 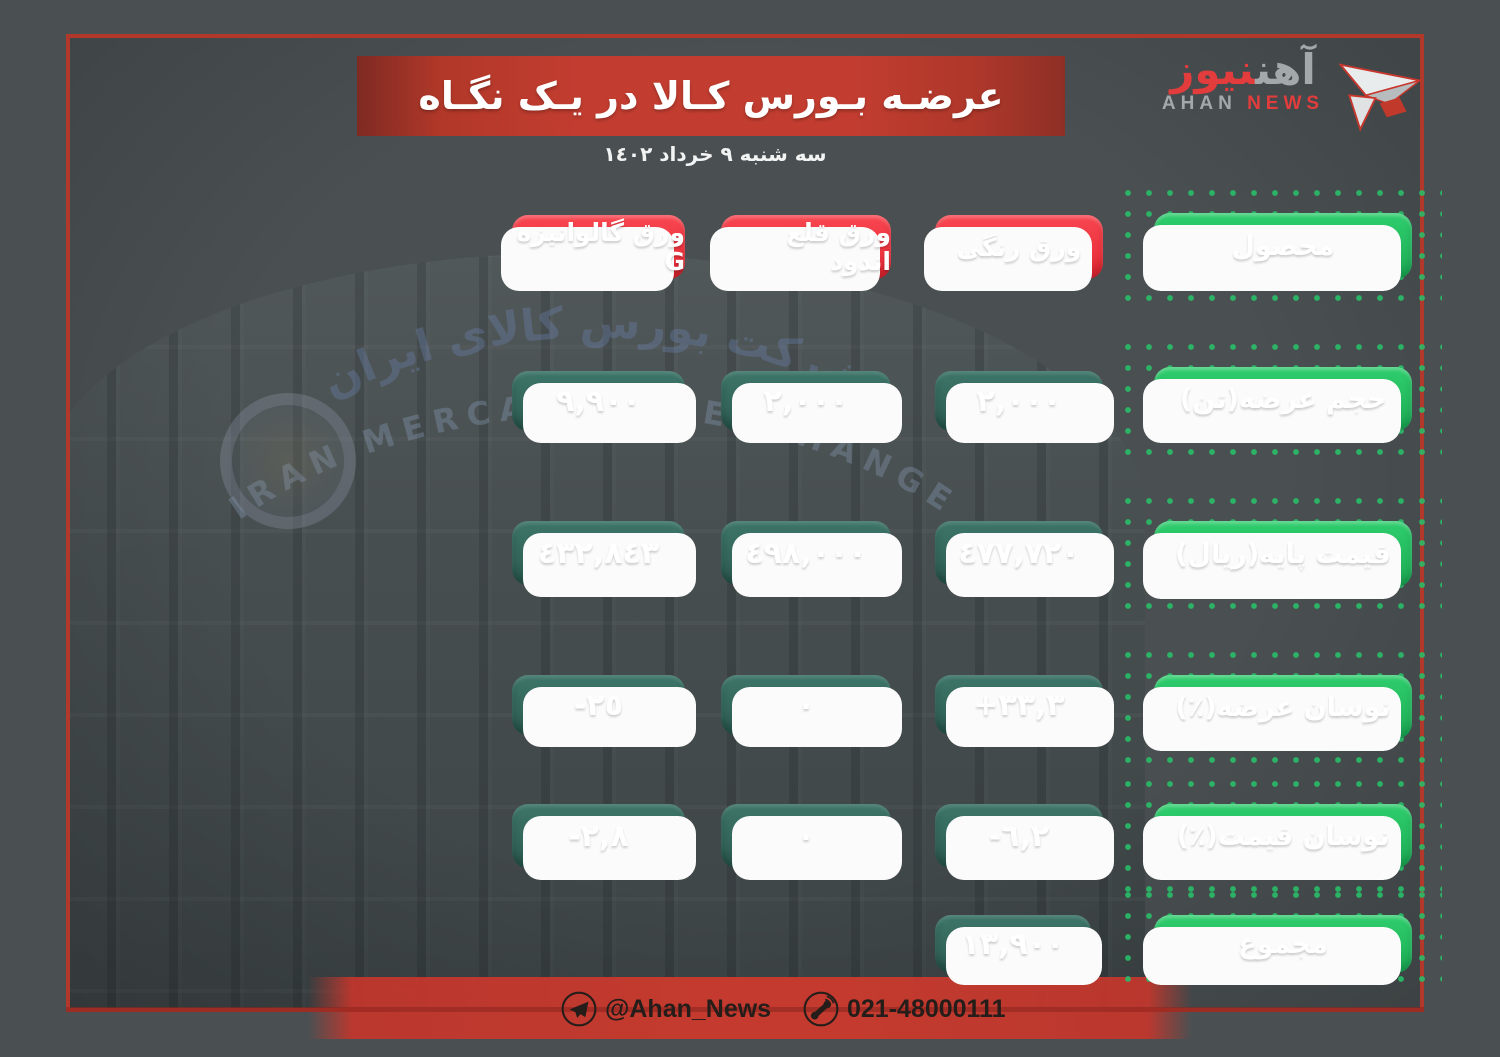 I want to click on logo-fa-ahan: آهن, so click(x=1285, y=69).